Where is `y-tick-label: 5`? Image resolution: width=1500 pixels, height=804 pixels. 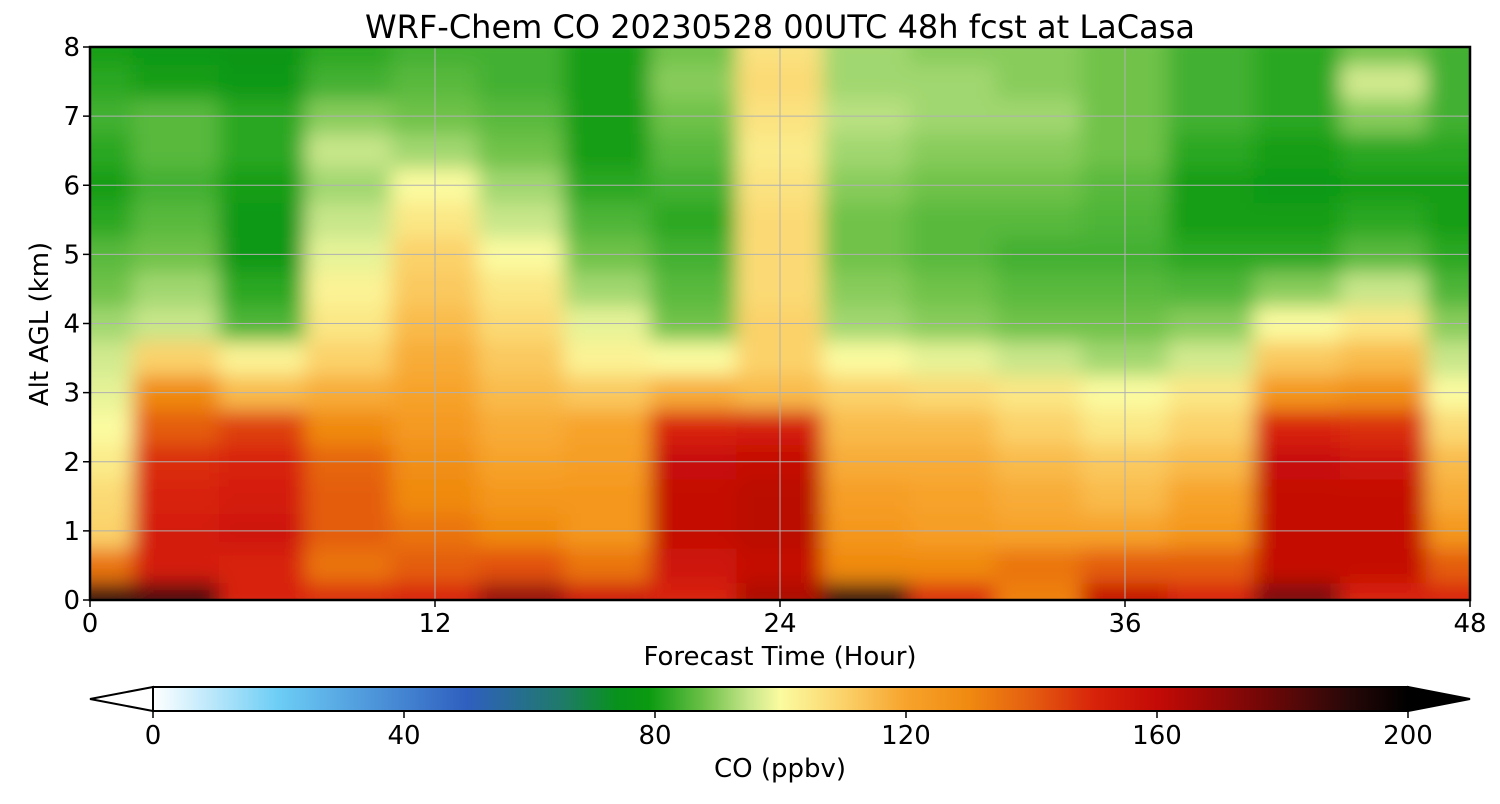 y-tick-label: 5 is located at coordinates (71, 255).